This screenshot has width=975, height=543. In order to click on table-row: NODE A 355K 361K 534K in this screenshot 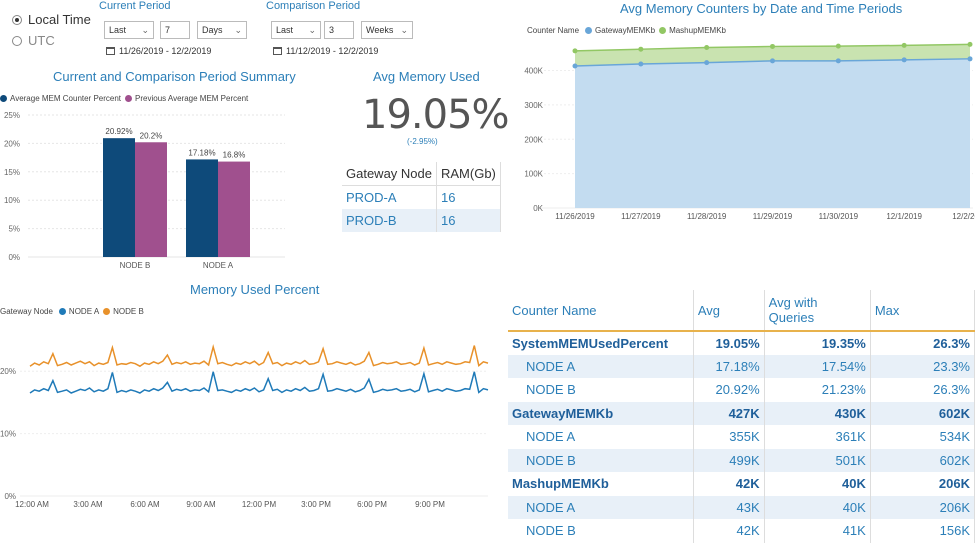, I will do `click(741, 437)`.